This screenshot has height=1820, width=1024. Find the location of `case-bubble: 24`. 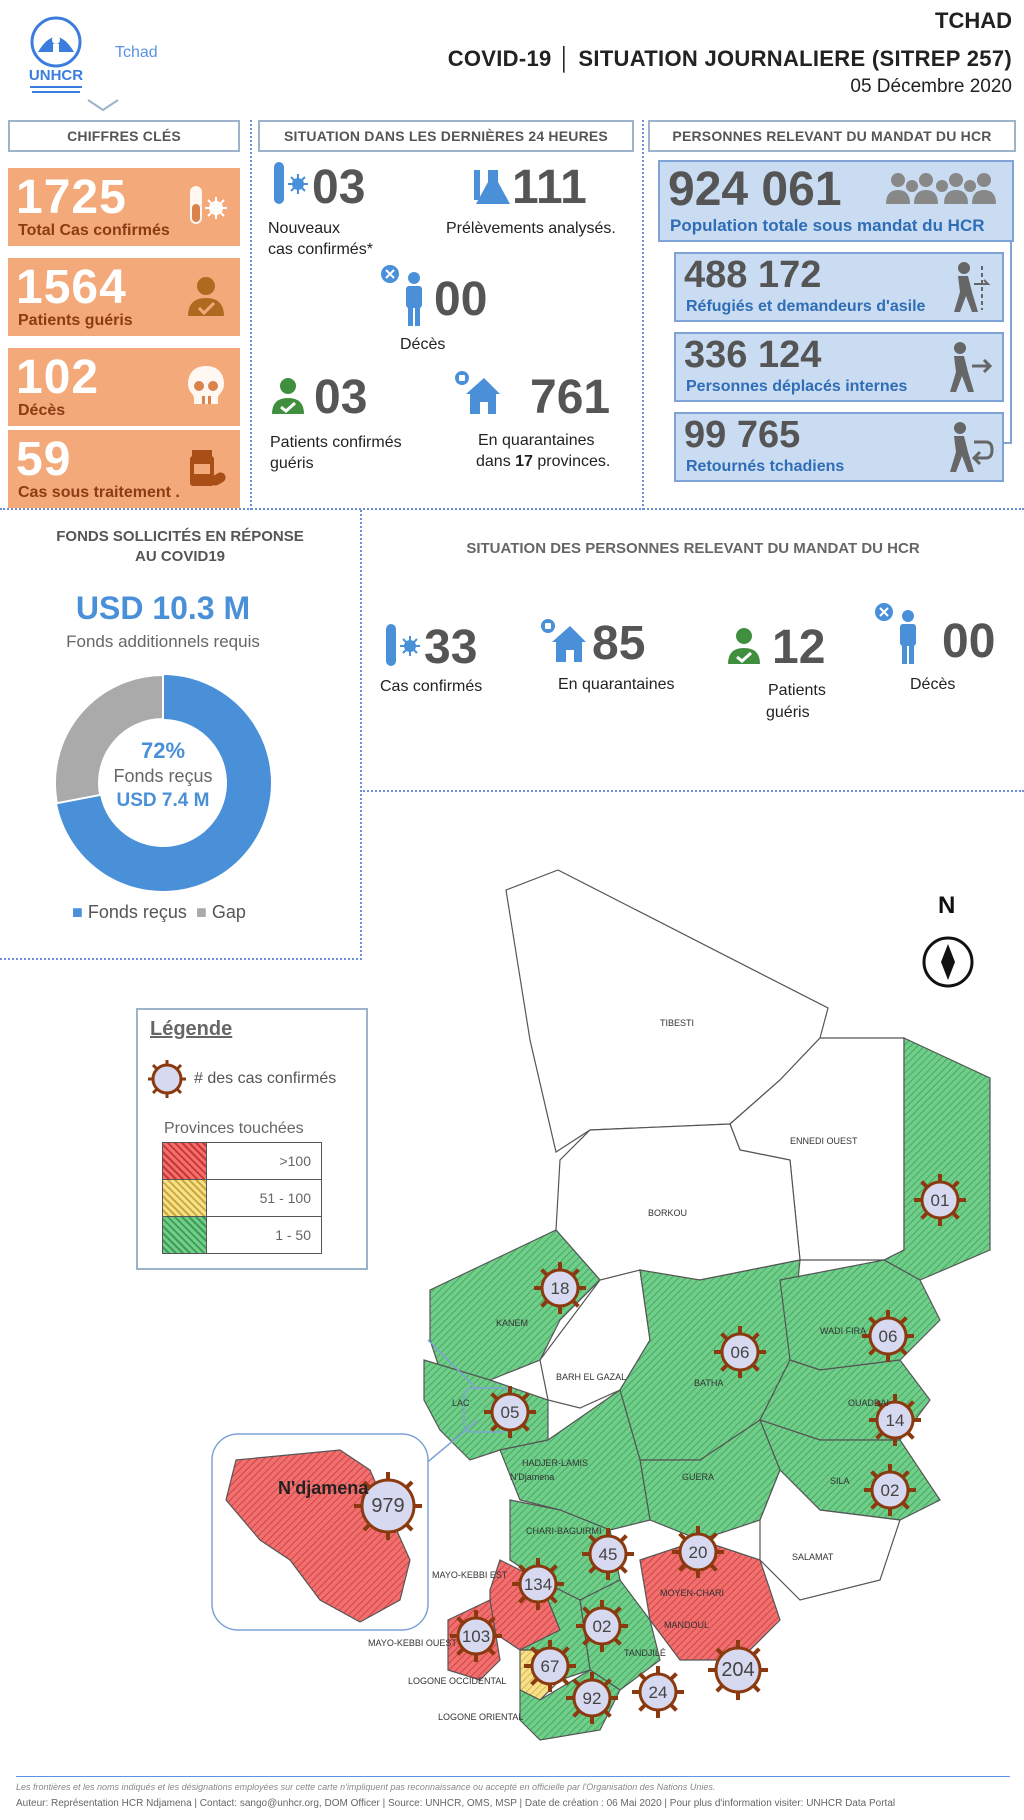

case-bubble: 24 is located at coordinates (658, 1692).